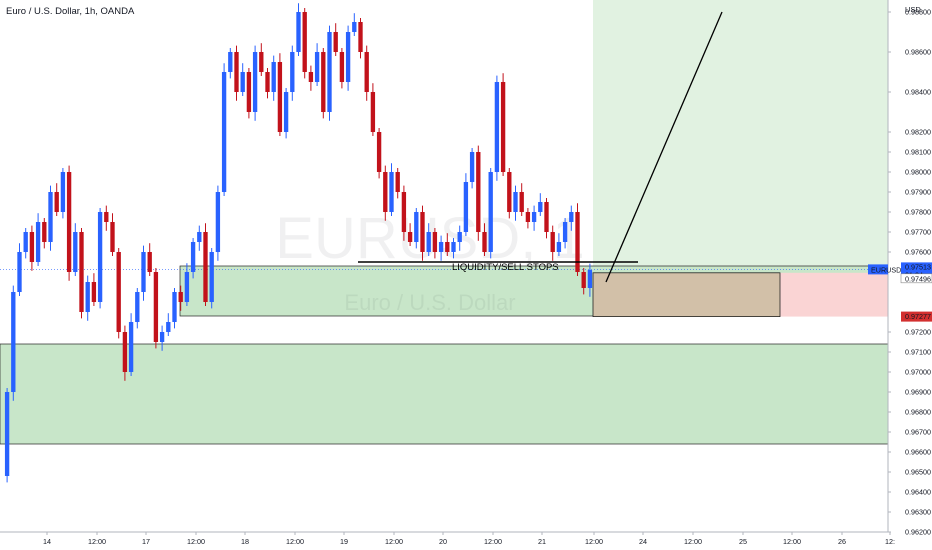 This screenshot has height=550, width=932. What do you see at coordinates (918, 132) in the screenshot?
I see `price-tick-label: 0.98200` at bounding box center [918, 132].